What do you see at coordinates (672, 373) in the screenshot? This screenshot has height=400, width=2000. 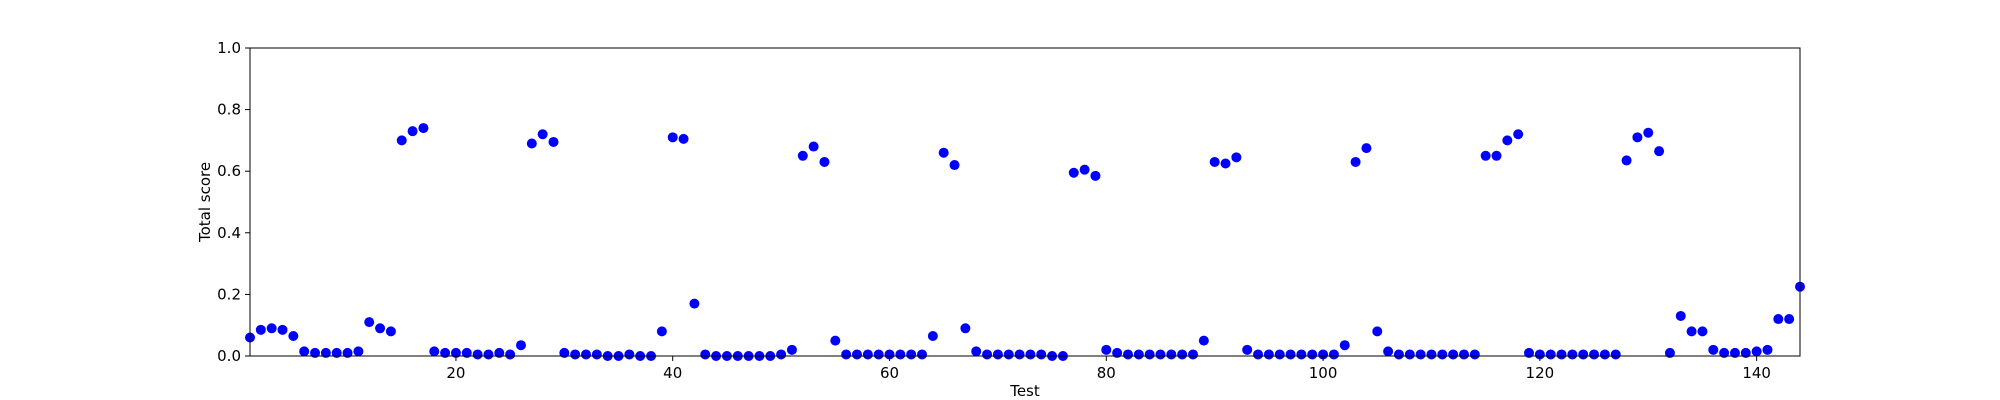 I see `x-tick-label: 40` at bounding box center [672, 373].